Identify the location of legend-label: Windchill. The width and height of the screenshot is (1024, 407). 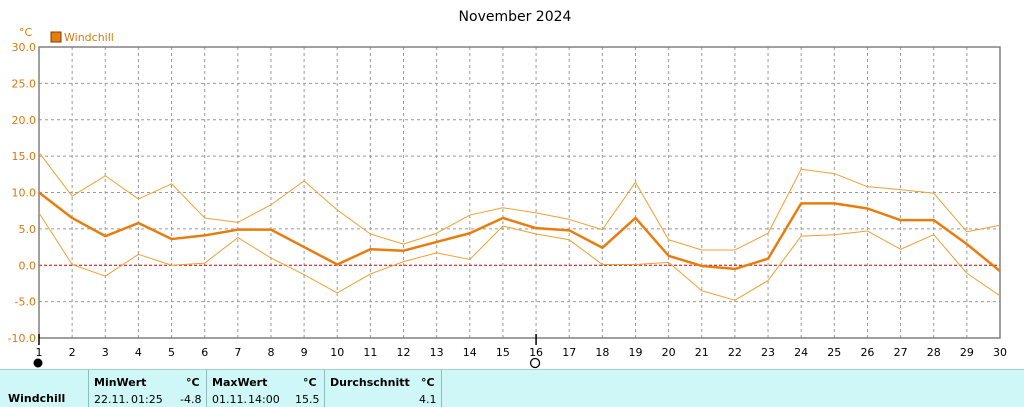
(89, 37).